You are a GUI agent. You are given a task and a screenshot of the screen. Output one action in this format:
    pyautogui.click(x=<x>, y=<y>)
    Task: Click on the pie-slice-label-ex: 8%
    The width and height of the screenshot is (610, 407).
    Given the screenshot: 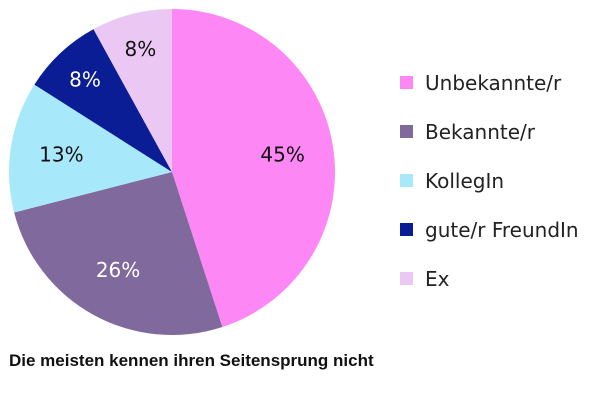 What is the action you would take?
    pyautogui.click(x=141, y=49)
    